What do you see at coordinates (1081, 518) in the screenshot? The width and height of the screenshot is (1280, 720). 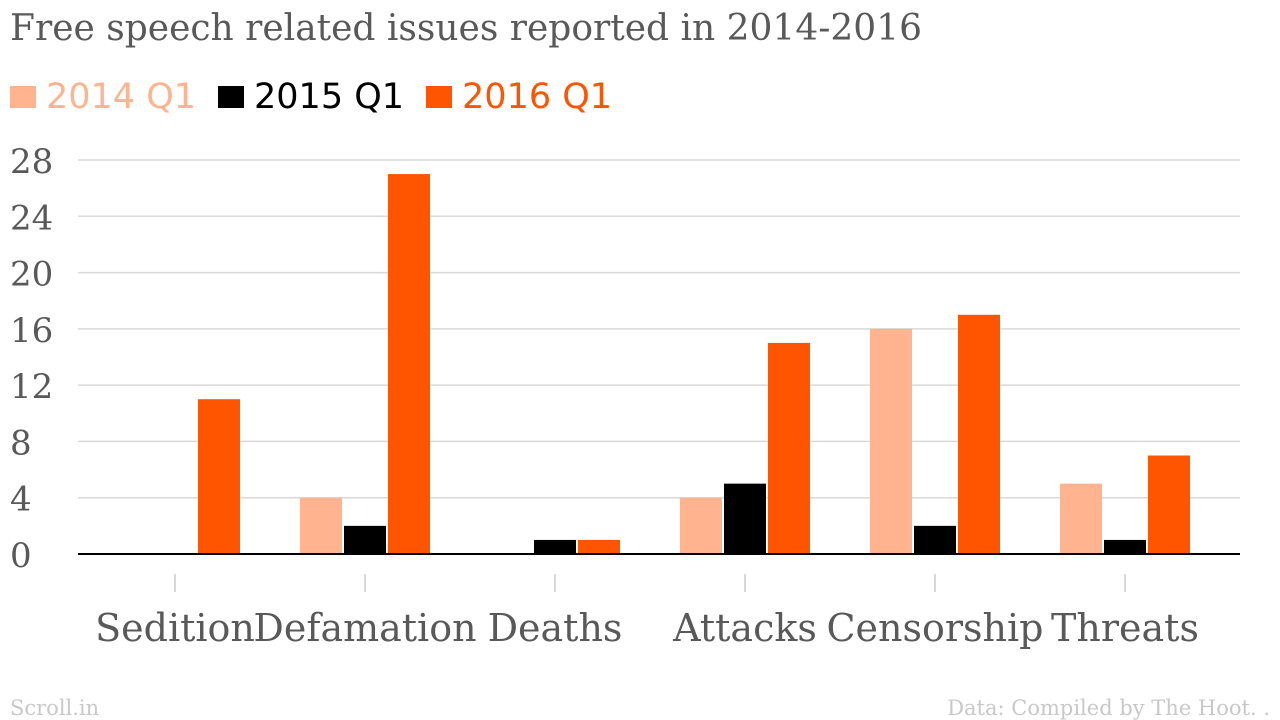 I see `bar-threats-2014-q1` at bounding box center [1081, 518].